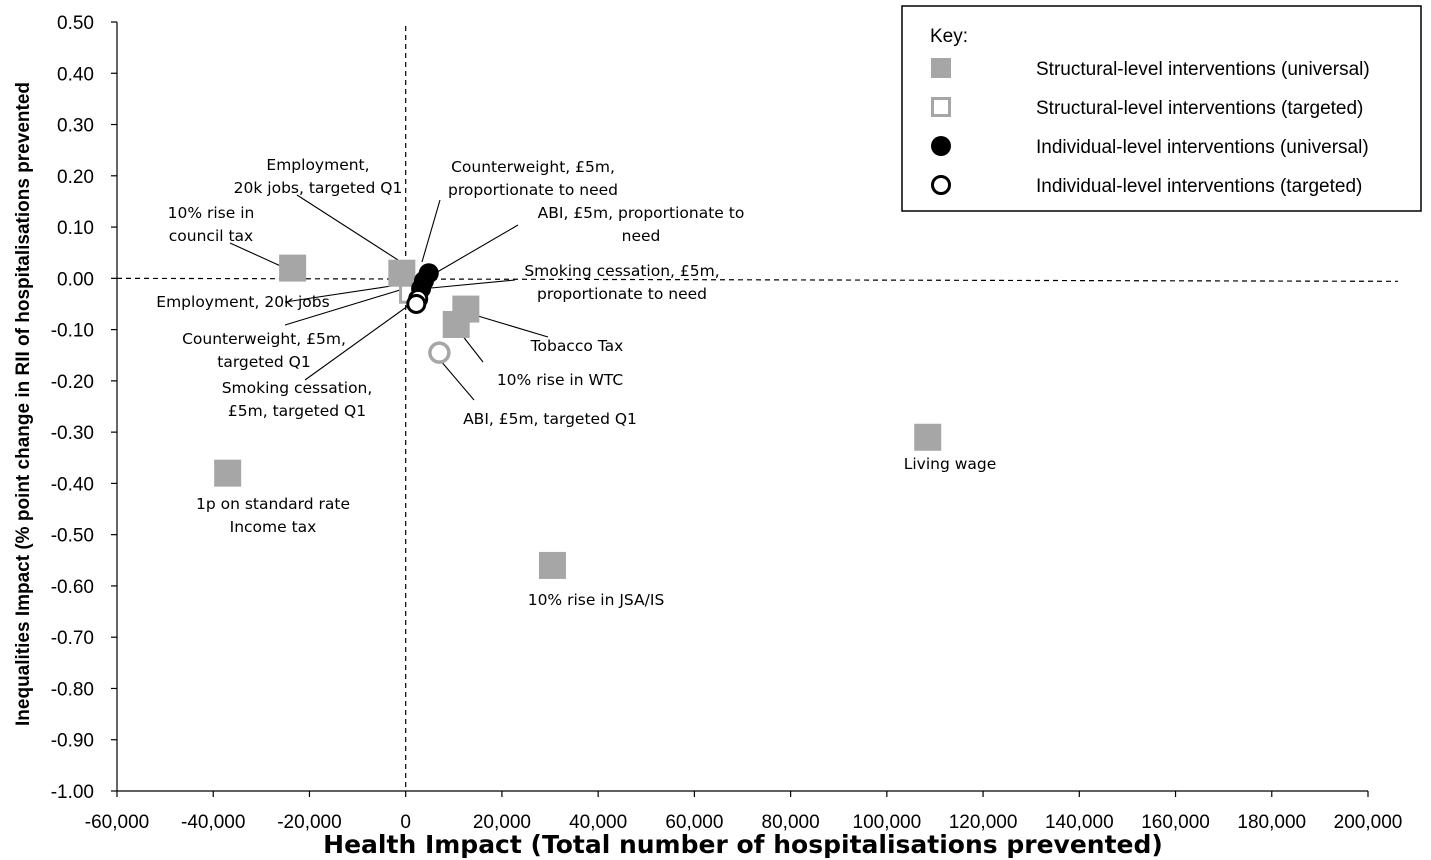  I want to click on annotation-line: Employment,, so click(317, 165).